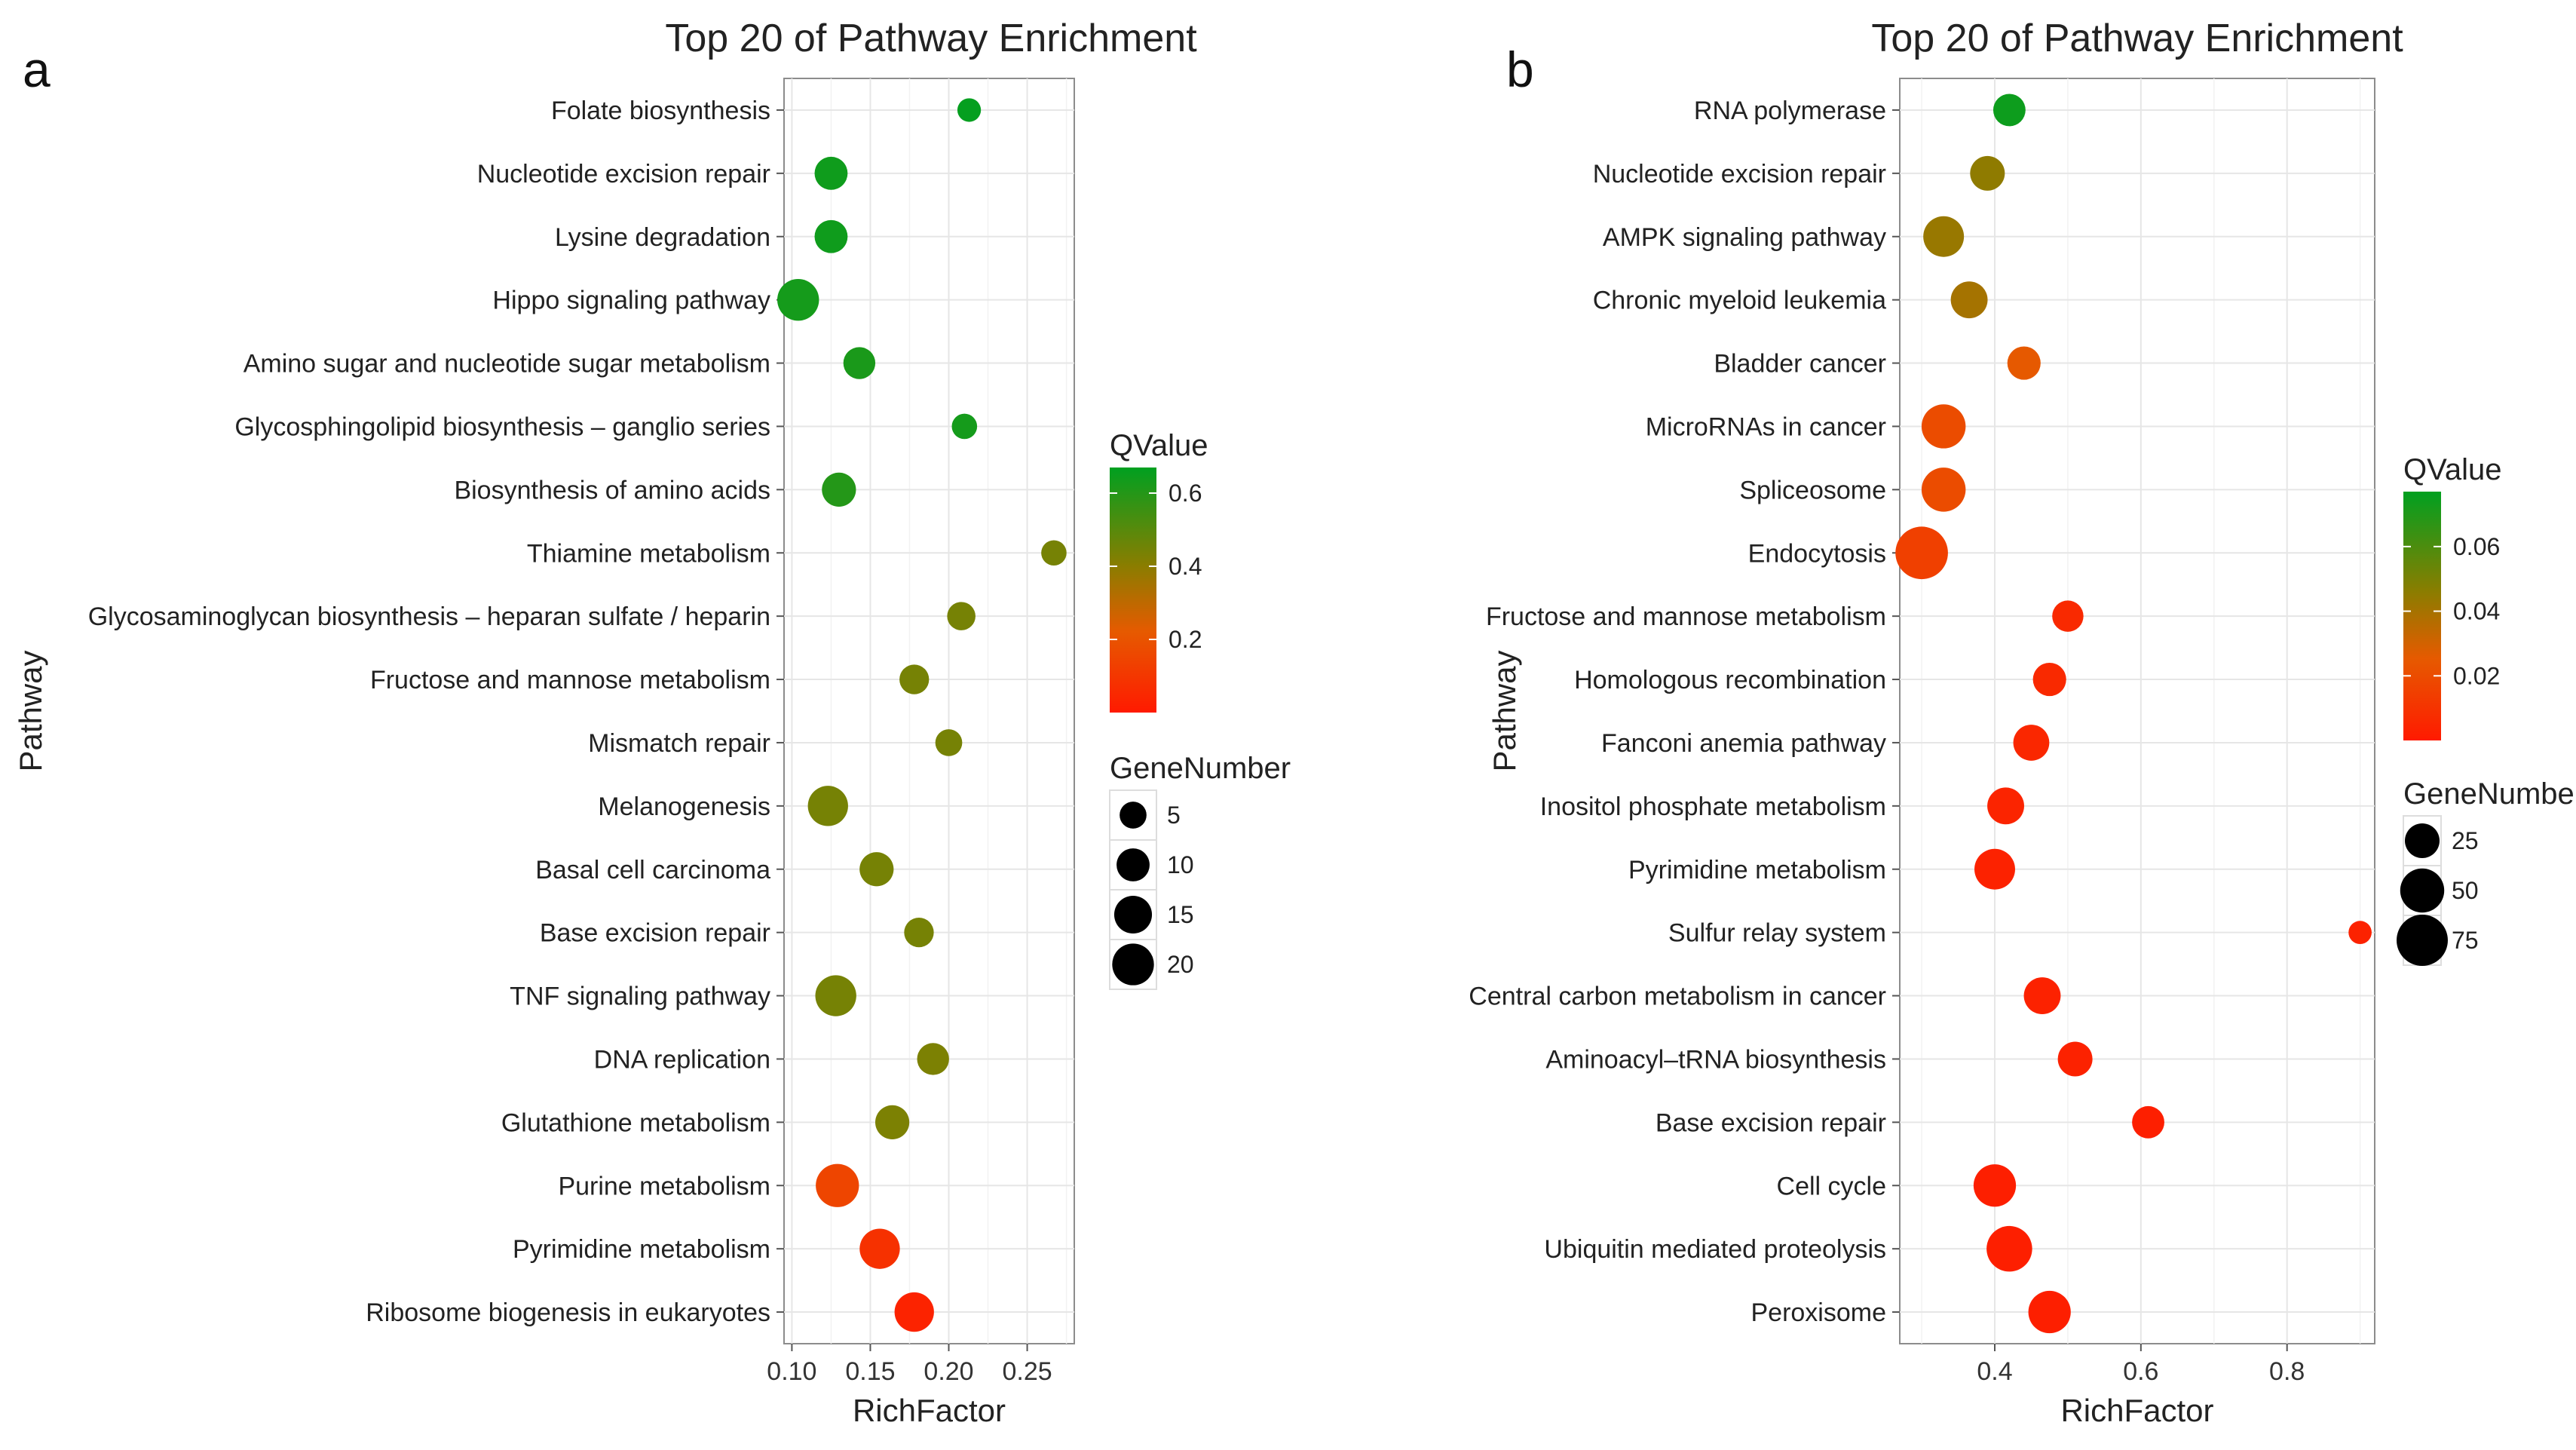 Image resolution: width=2576 pixels, height=1450 pixels. I want to click on panel-a-category-label: Pyrimidine metabolism, so click(641, 1249).